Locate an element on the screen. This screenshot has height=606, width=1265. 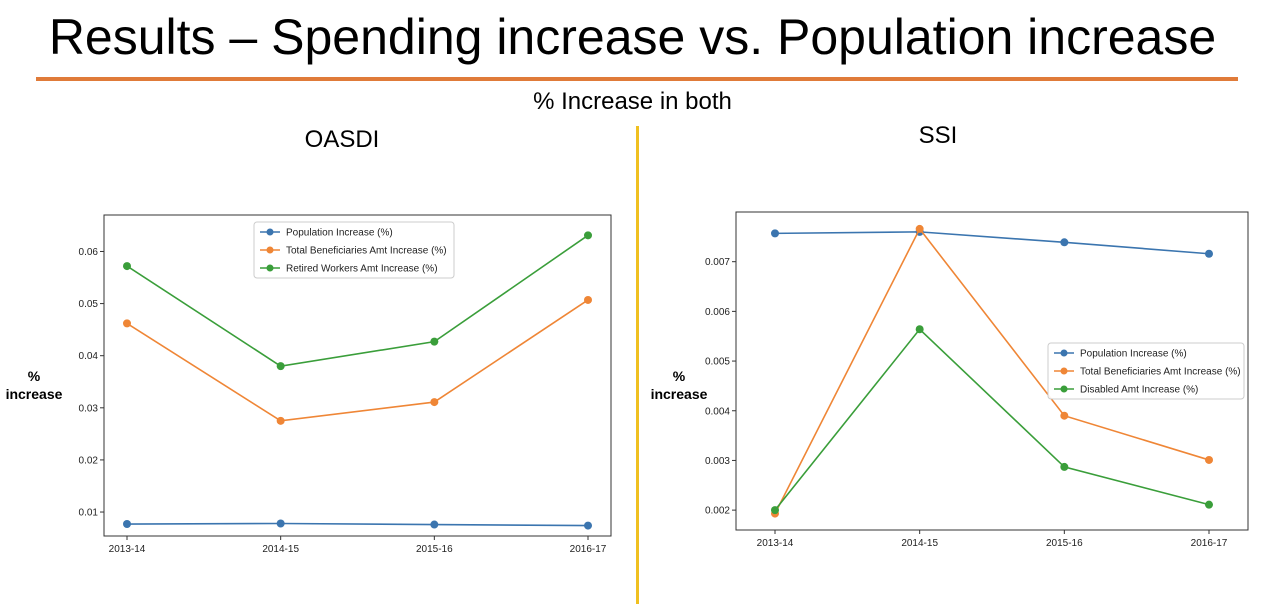
ssi-y-tick-label: 0.003 is located at coordinates (717, 461).